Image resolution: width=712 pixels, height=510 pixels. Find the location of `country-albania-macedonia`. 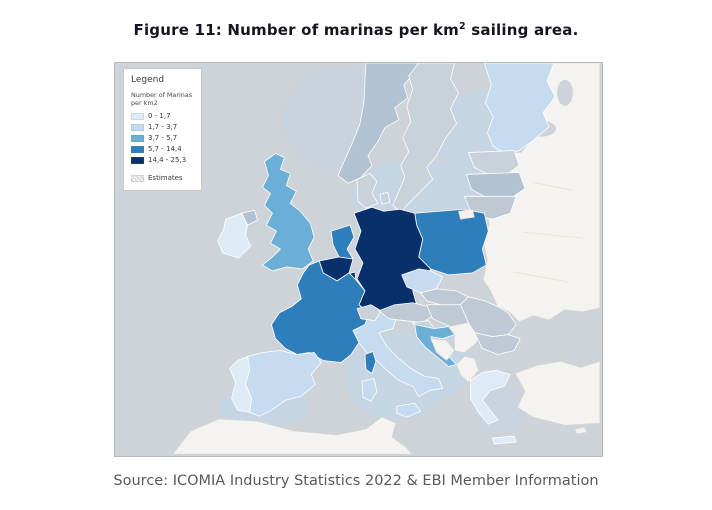

country-albania-macedonia is located at coordinates (467, 369).